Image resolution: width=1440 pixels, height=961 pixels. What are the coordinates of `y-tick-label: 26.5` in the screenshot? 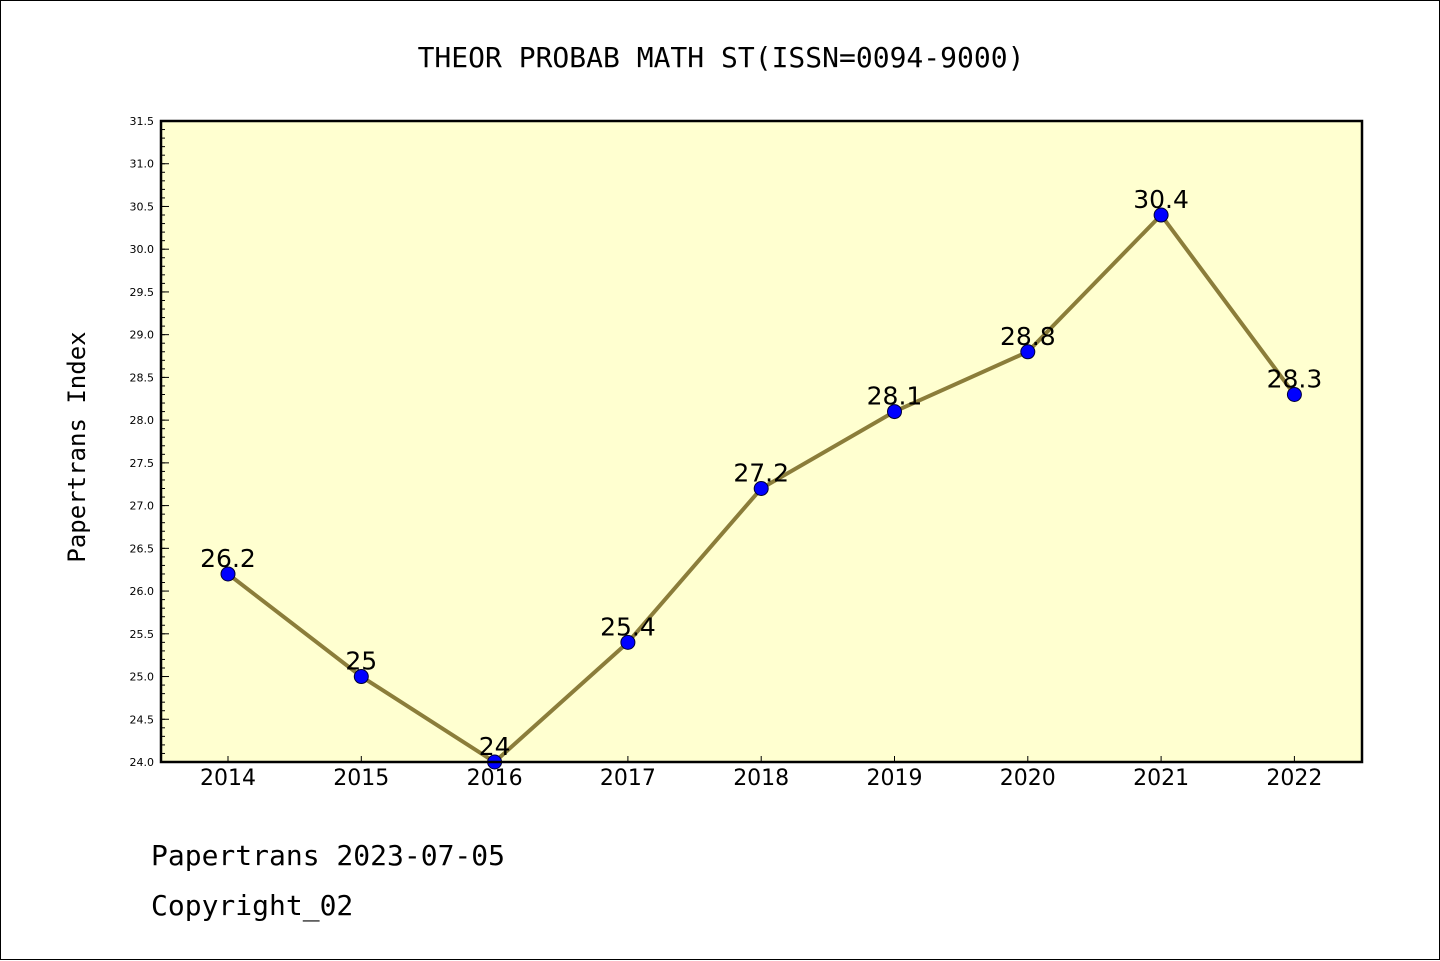 It's located at (142, 548).